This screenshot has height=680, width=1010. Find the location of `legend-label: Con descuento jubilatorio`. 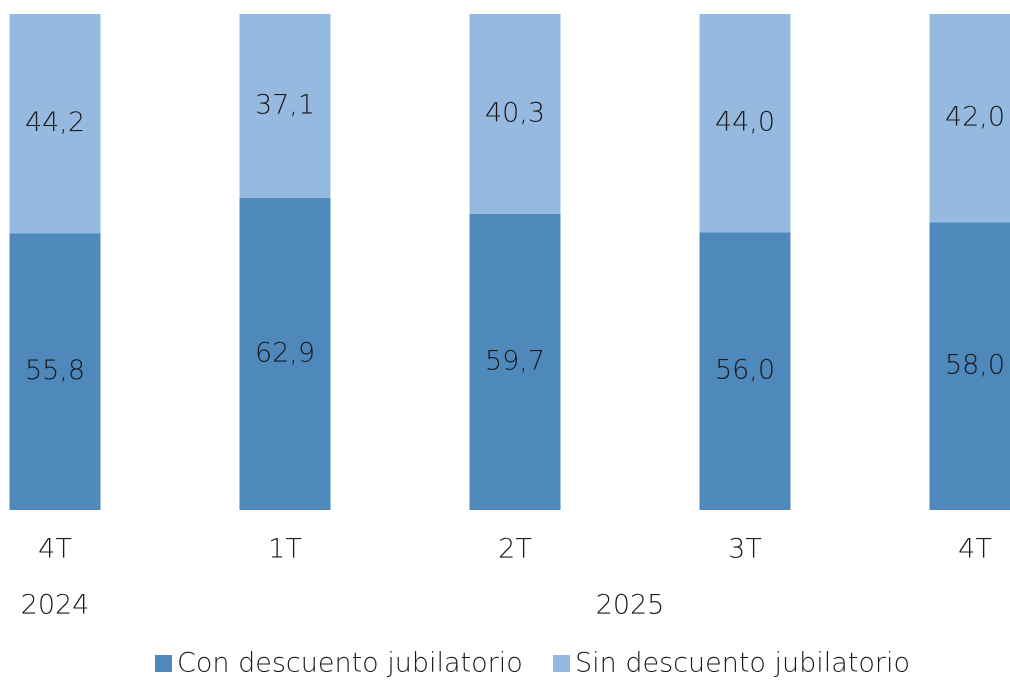

legend-label: Con descuento jubilatorio is located at coordinates (350, 663).